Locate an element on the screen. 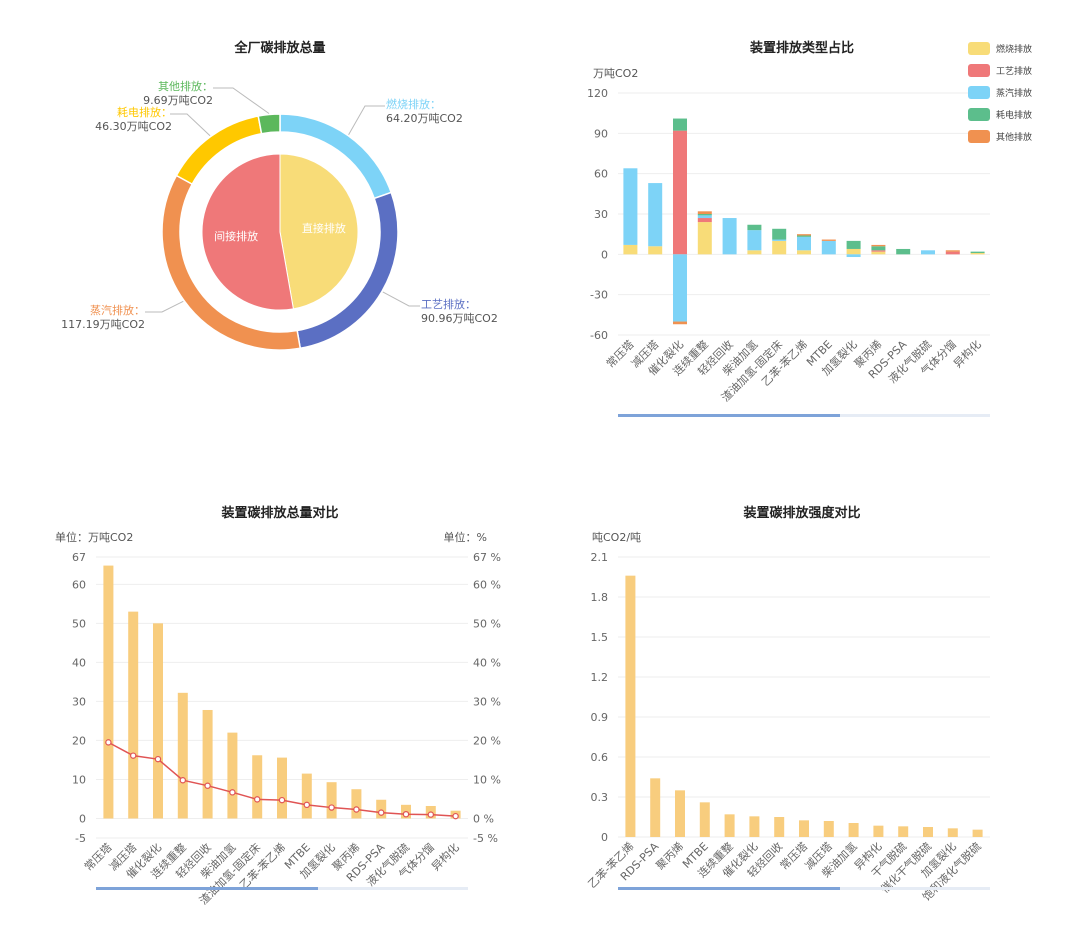 The width and height of the screenshot is (1080, 931). callout-name: 耗电排放： is located at coordinates (144, 112).